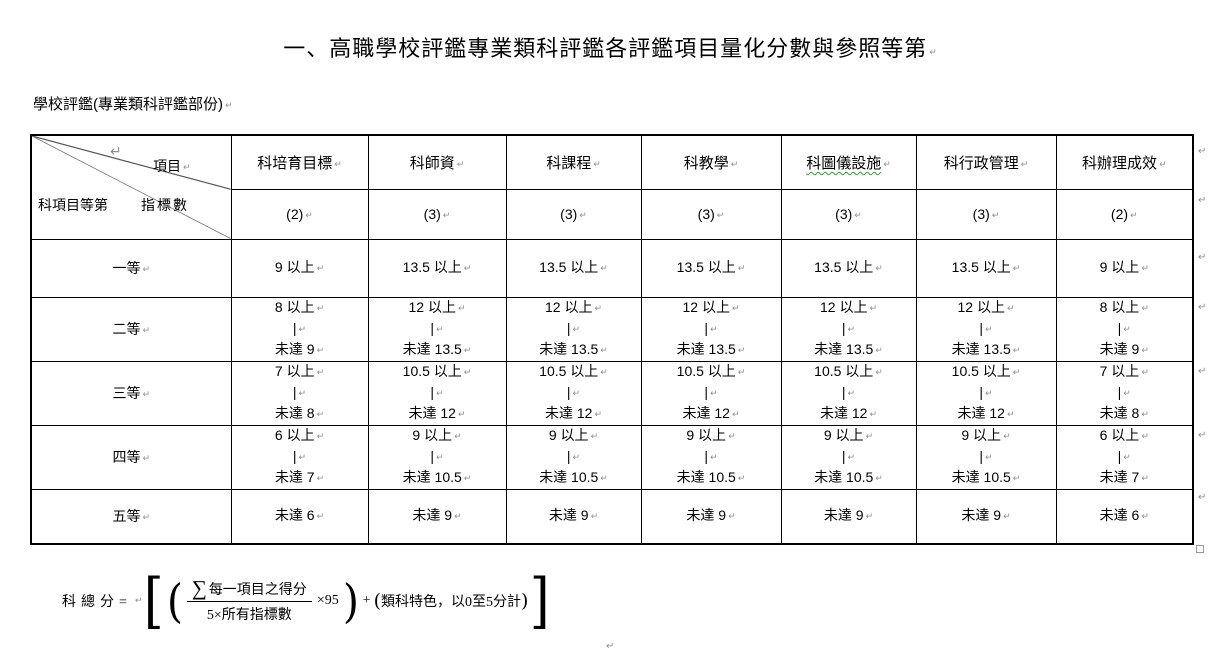  I want to click on column-header: 科課程 ↵, so click(573, 162).